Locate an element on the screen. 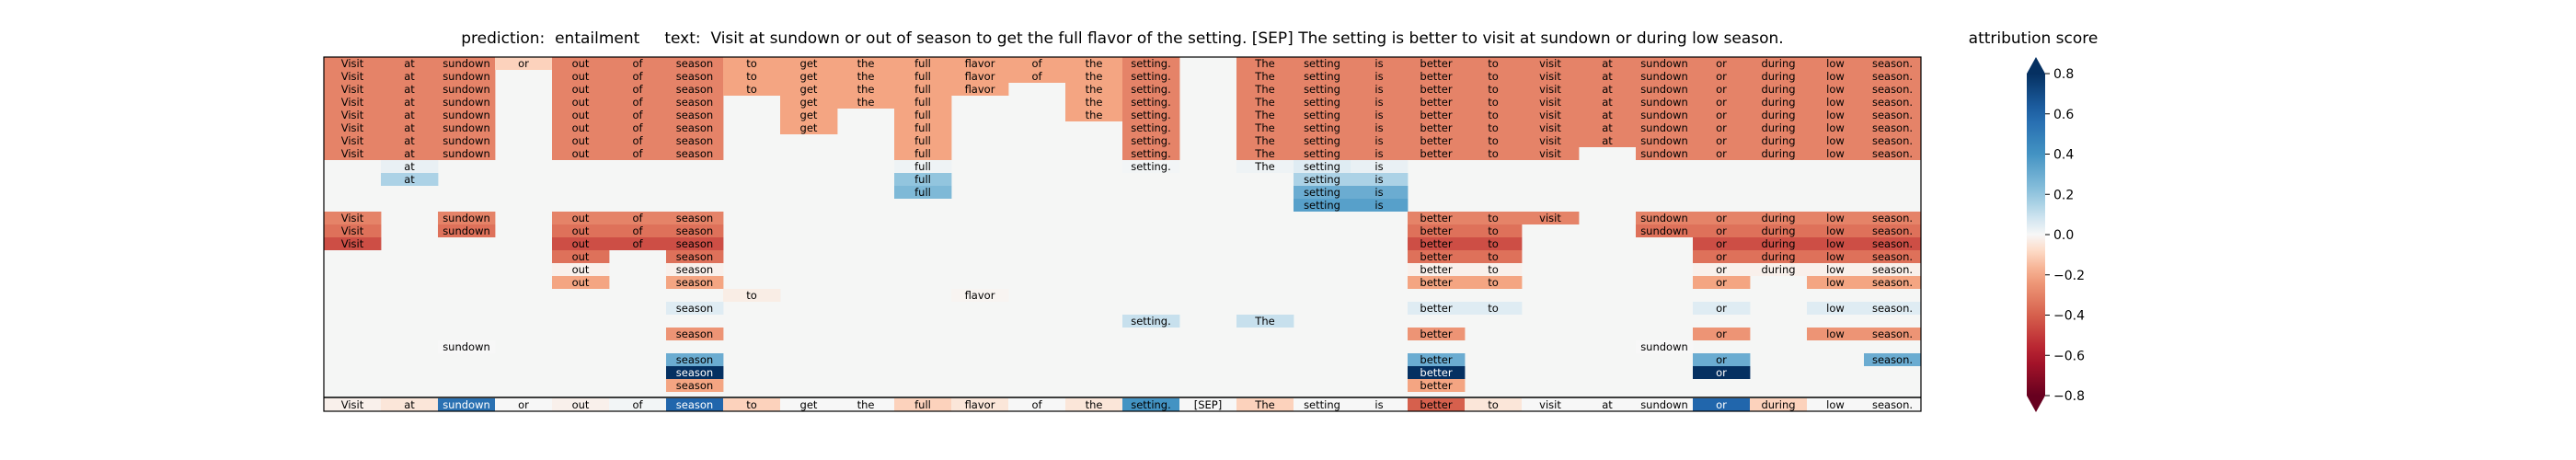 This screenshot has height=460, width=2576. heatmap-token-label: at is located at coordinates (1607, 127).